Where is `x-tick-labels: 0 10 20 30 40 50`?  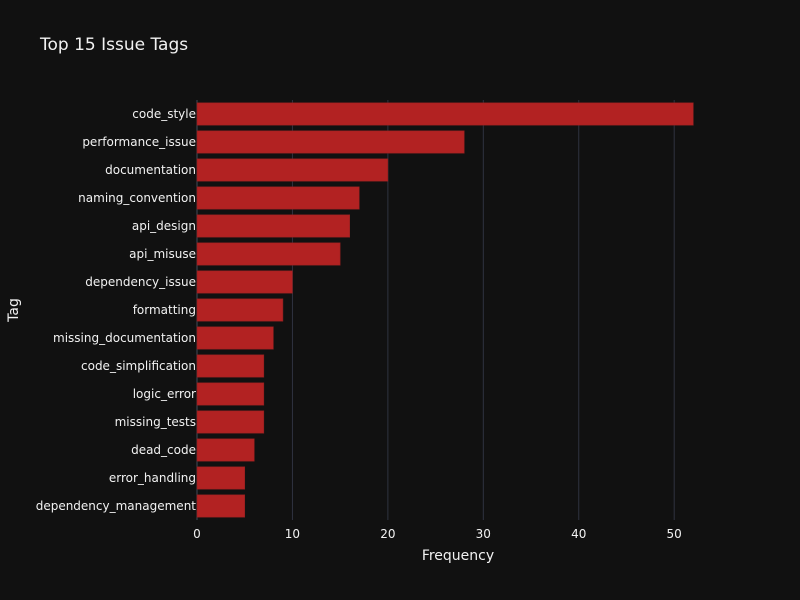 x-tick-labels: 0 10 20 30 40 50 is located at coordinates (437, 534).